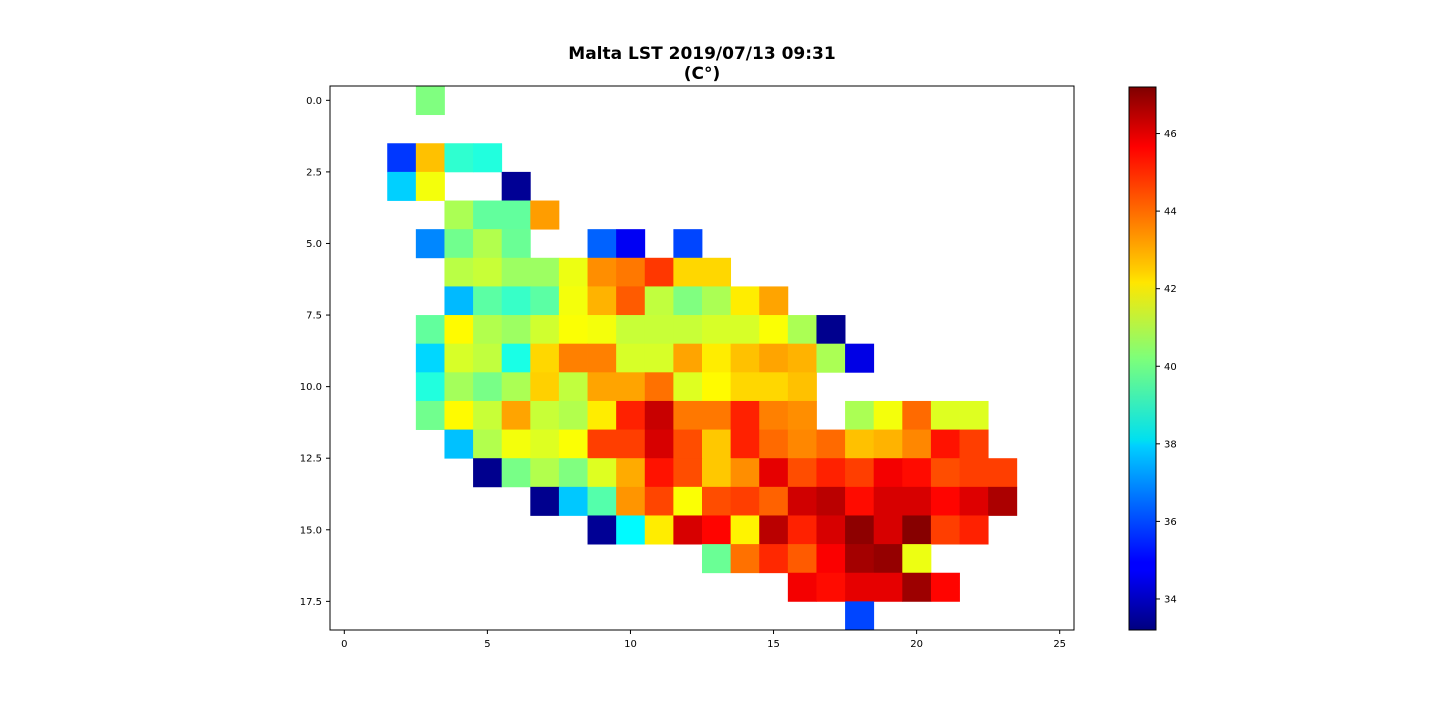 The width and height of the screenshot is (1440, 720). What do you see at coordinates (314, 101) in the screenshot?
I see `y-tick-label: 0.0` at bounding box center [314, 101].